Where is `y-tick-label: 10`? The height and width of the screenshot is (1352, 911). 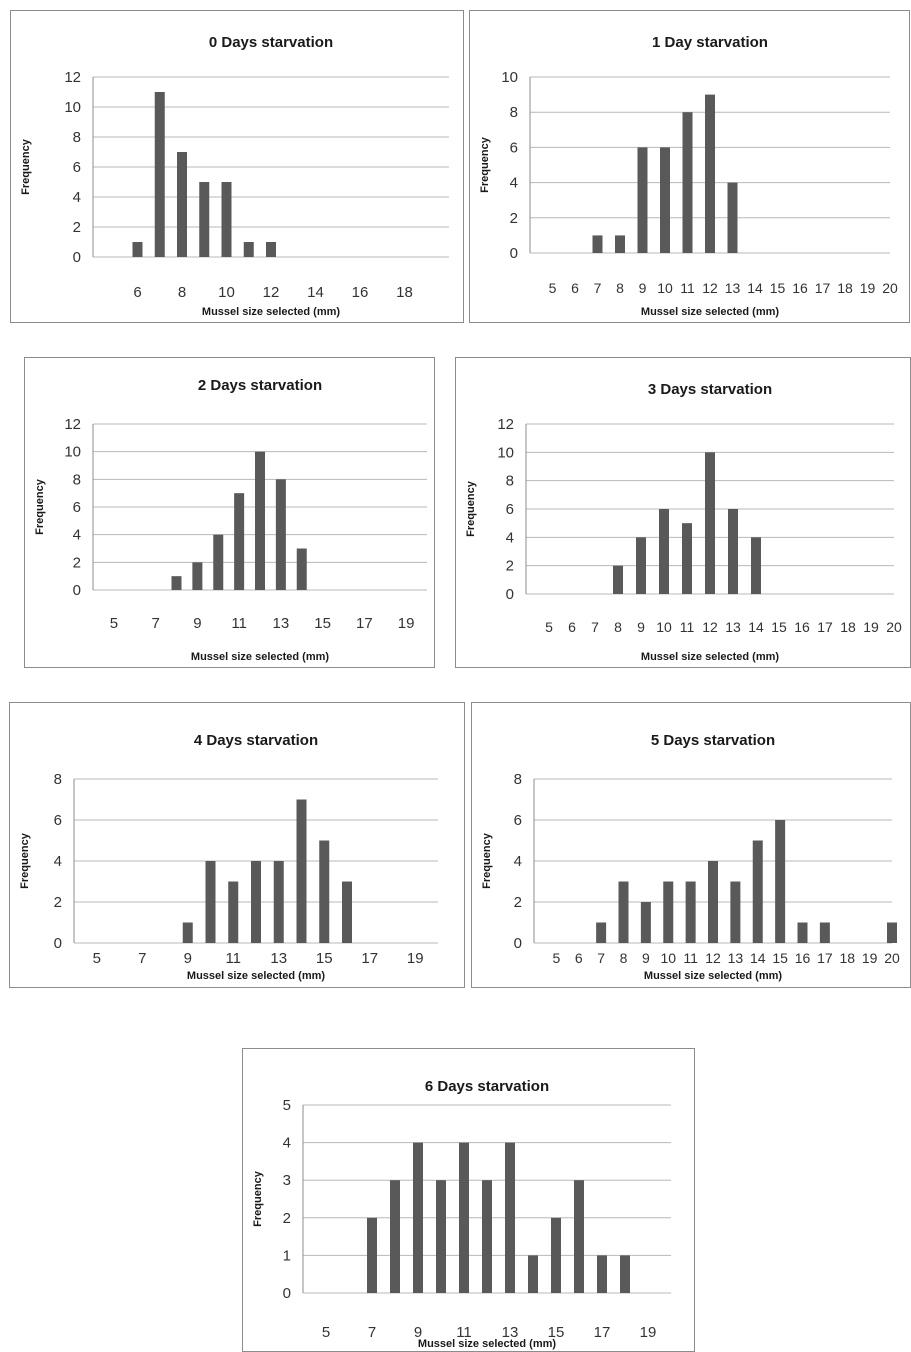 y-tick-label: 10 is located at coordinates (72, 107).